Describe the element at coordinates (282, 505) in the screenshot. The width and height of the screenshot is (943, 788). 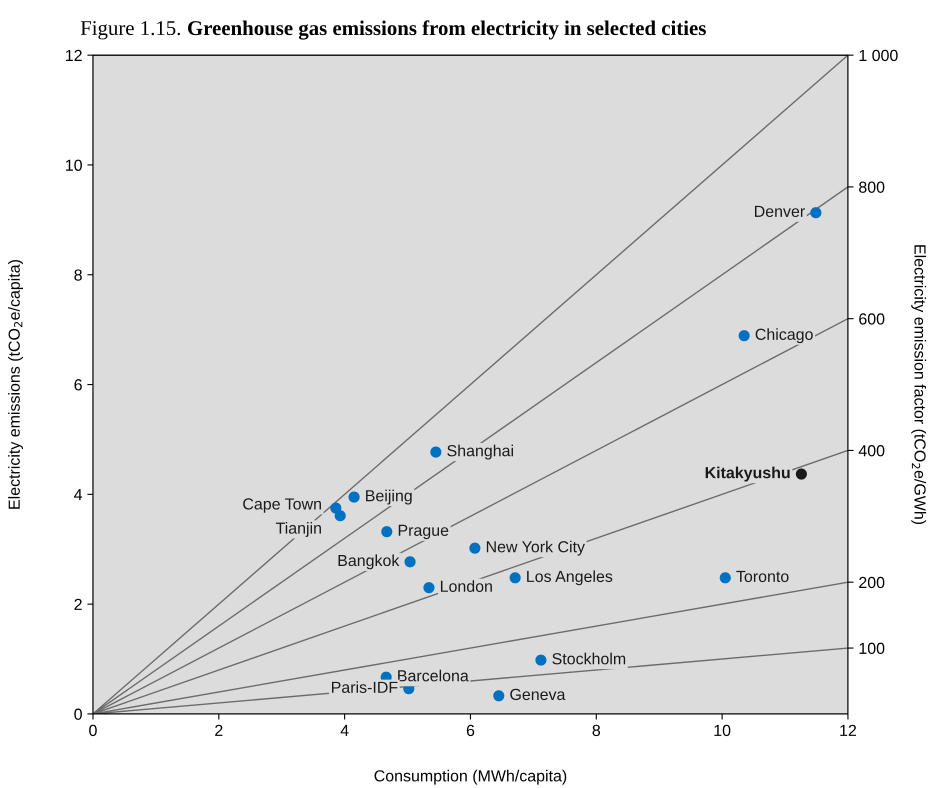
I see `series-label: Cape Town` at that location.